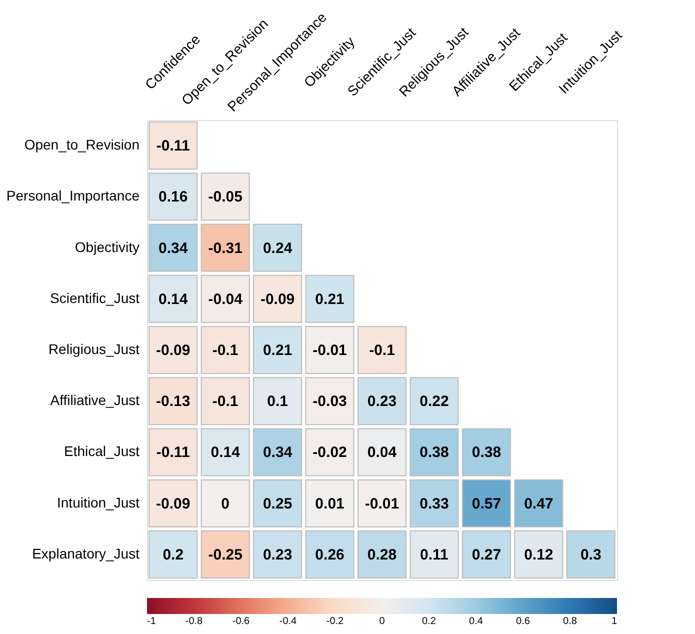  I want to click on data-label: -0.05, so click(225, 197).